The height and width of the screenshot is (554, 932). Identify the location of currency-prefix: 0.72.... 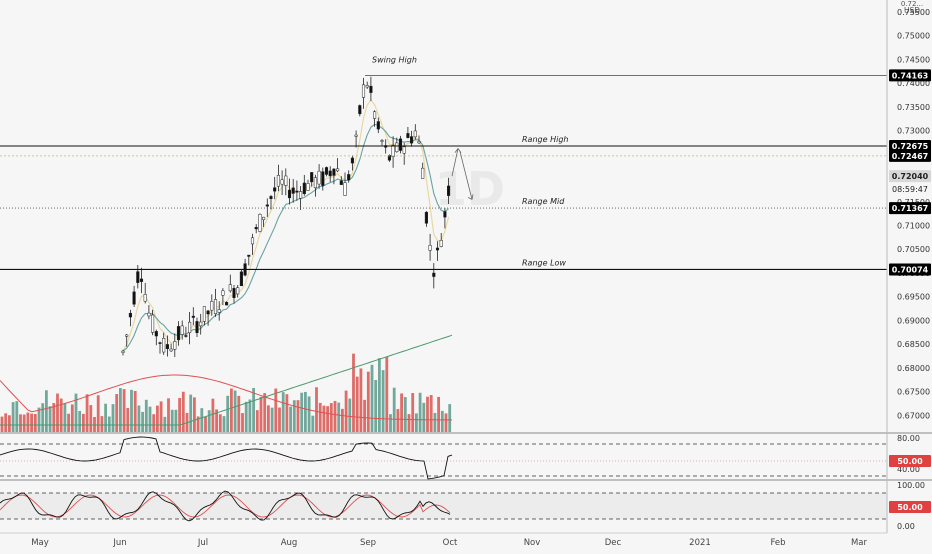
(912, 4).